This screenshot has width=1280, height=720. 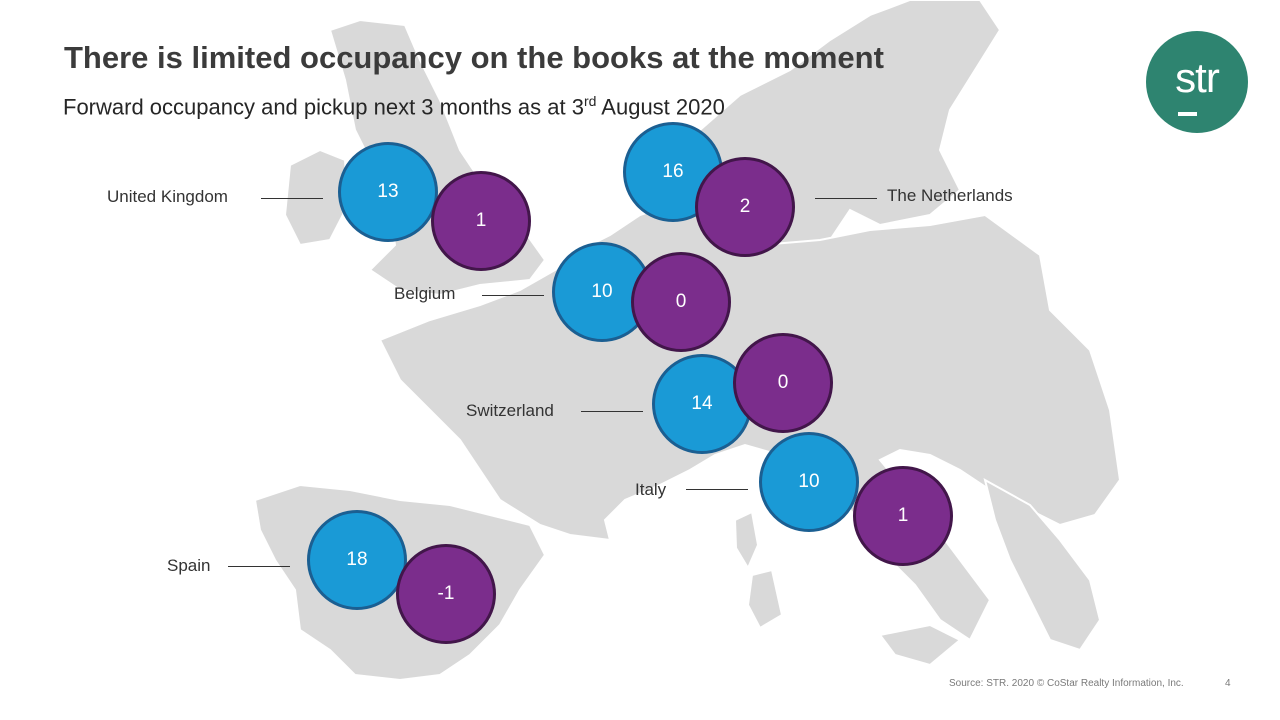 I want to click on leader-line-uk, so click(x=292, y=198).